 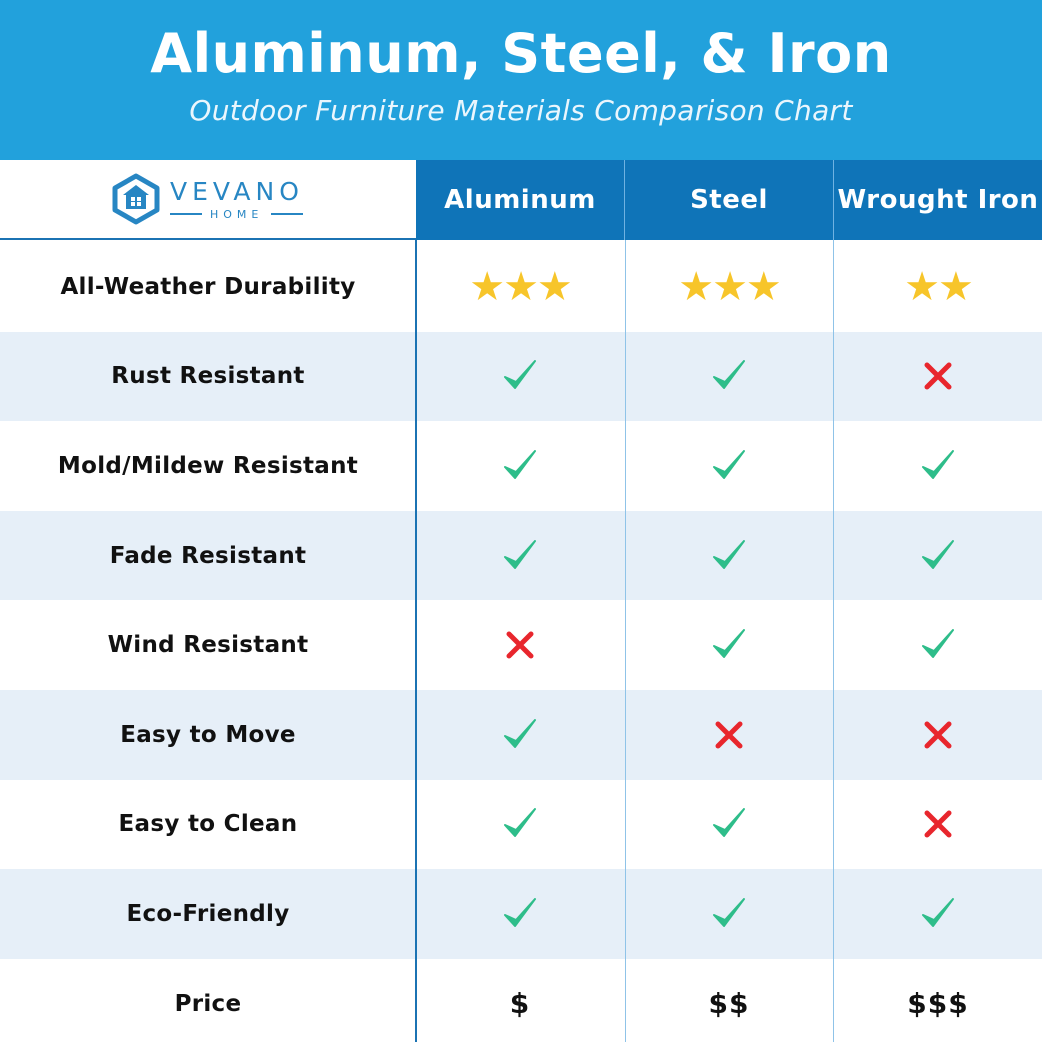 What do you see at coordinates (729, 200) in the screenshot?
I see `column-header-steel: Steel` at bounding box center [729, 200].